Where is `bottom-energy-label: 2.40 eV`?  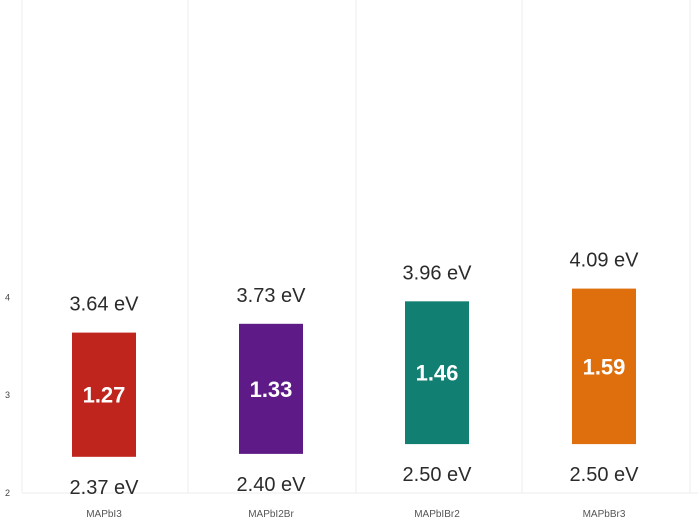
bottom-energy-label: 2.40 eV is located at coordinates (272, 485).